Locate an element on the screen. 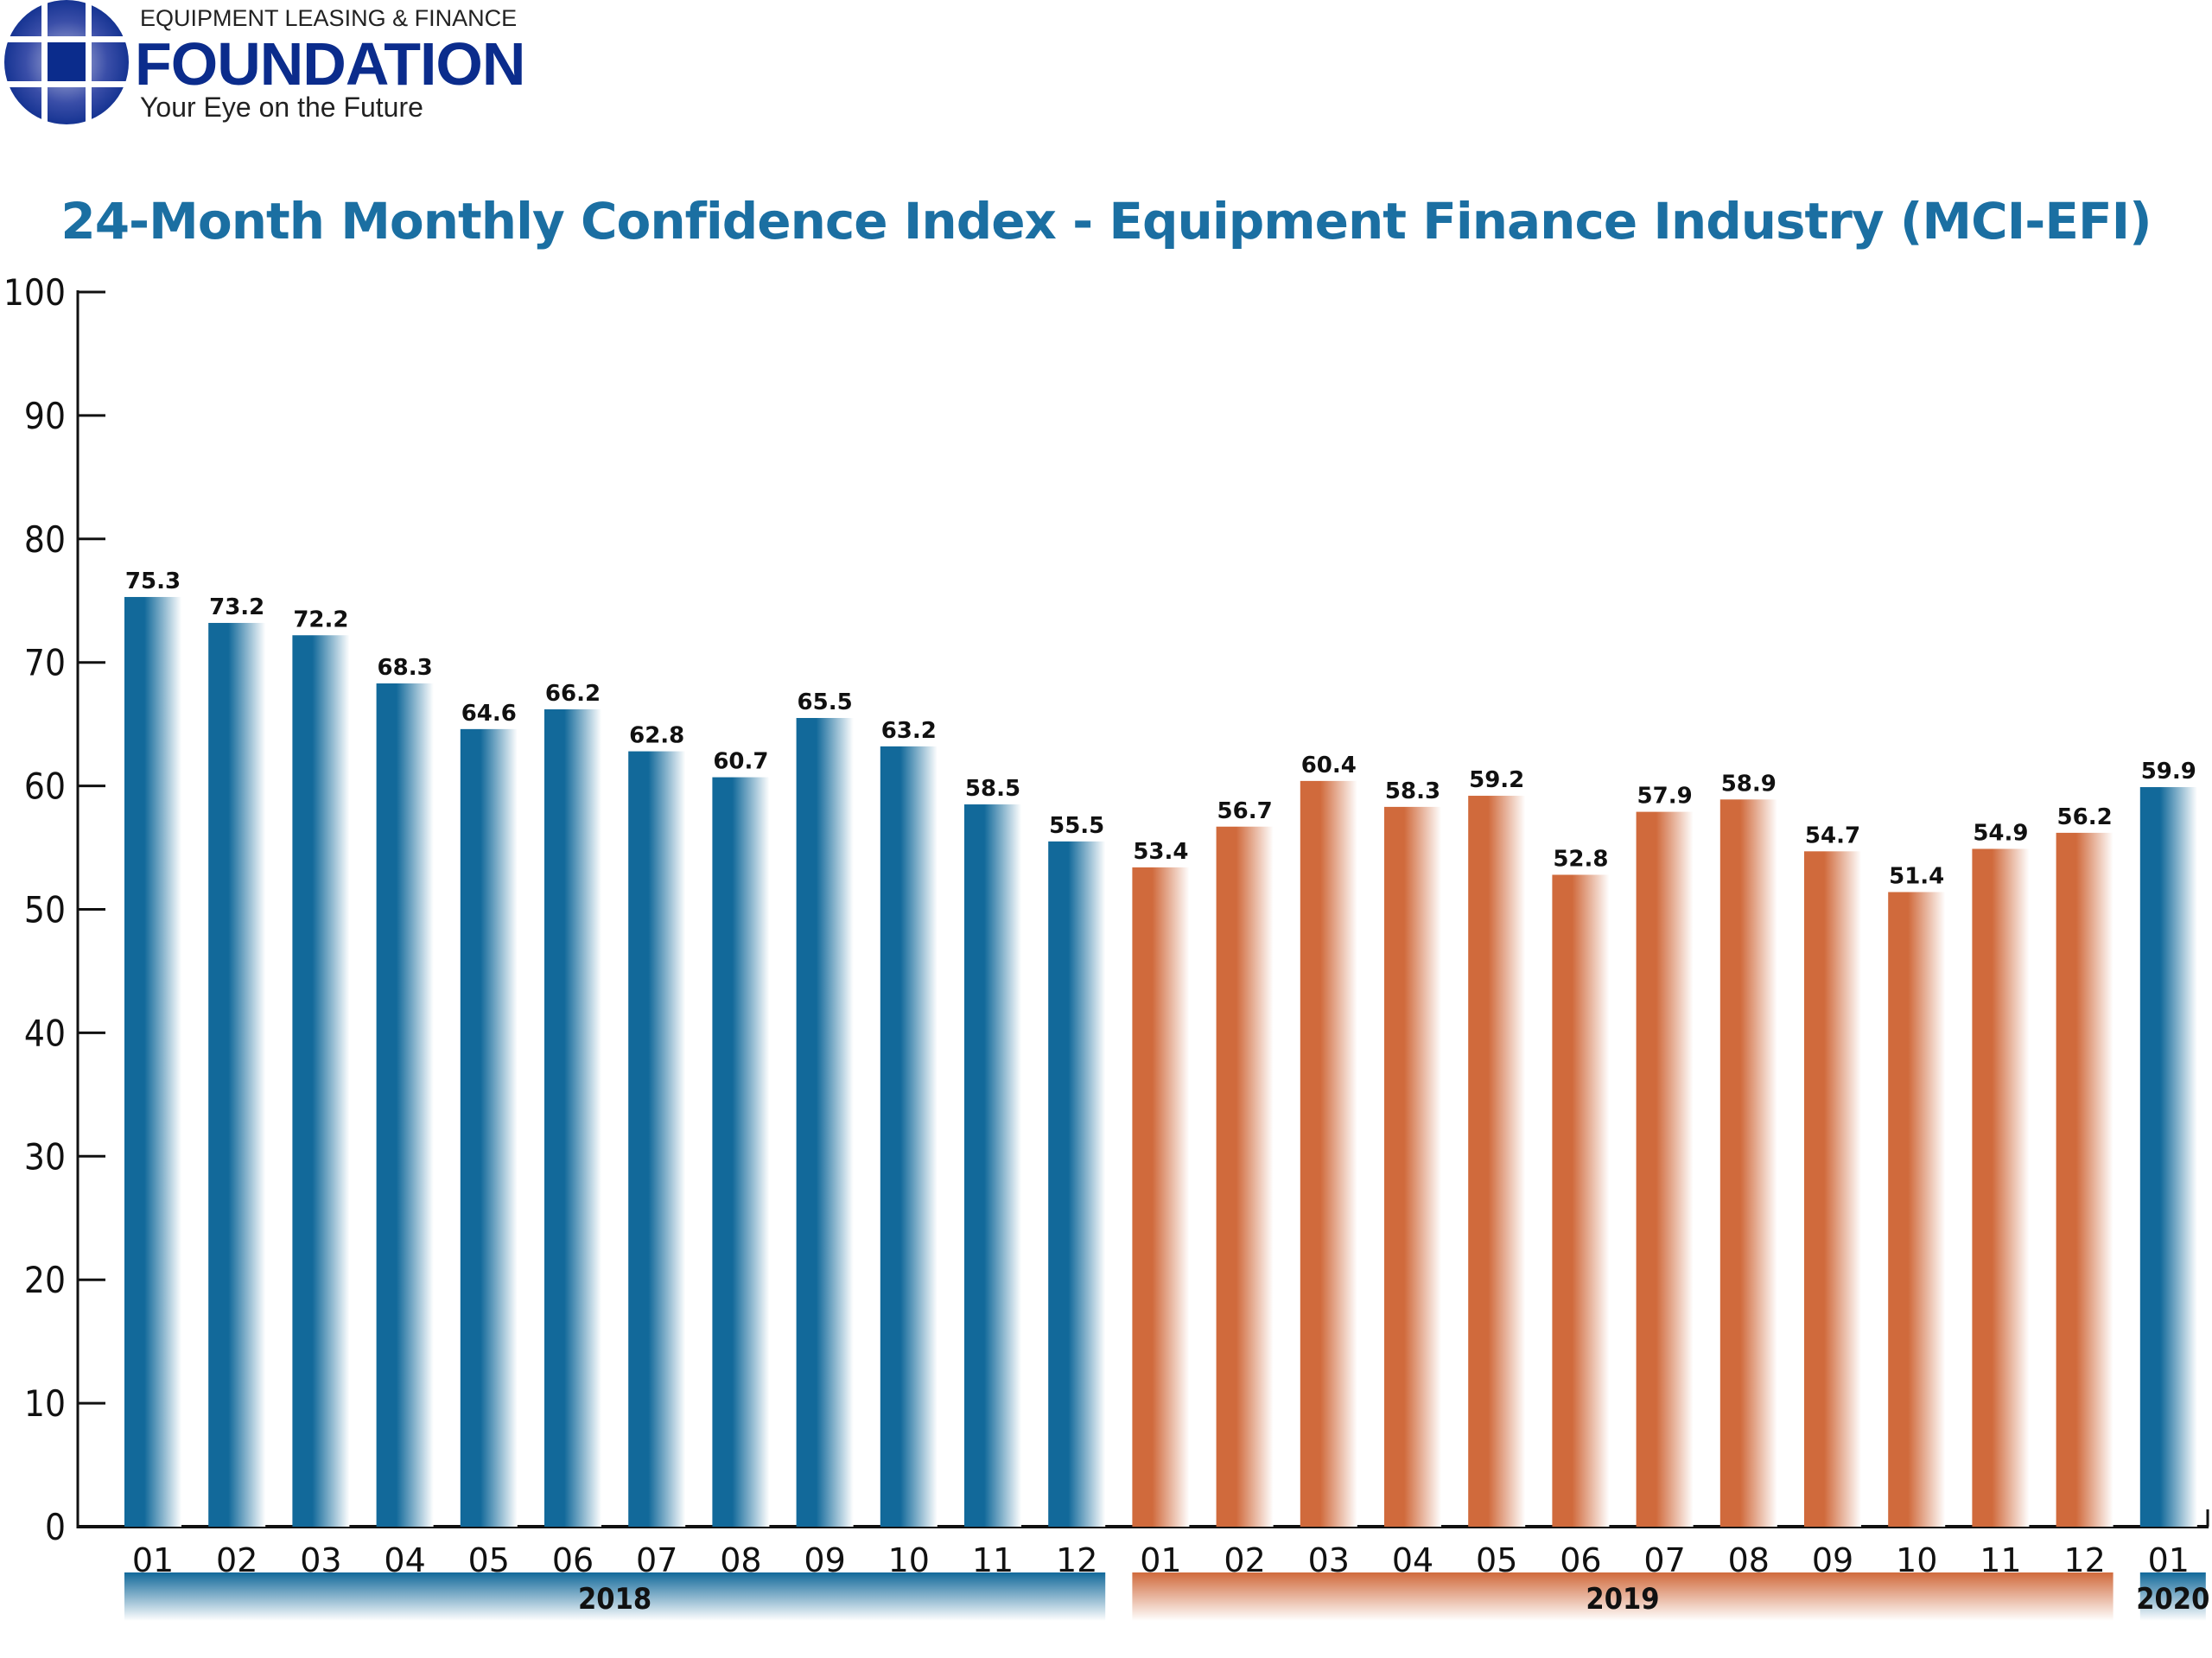 Image resolution: width=2212 pixels, height=1658 pixels. y-tick-label: 10 is located at coordinates (45, 1403).